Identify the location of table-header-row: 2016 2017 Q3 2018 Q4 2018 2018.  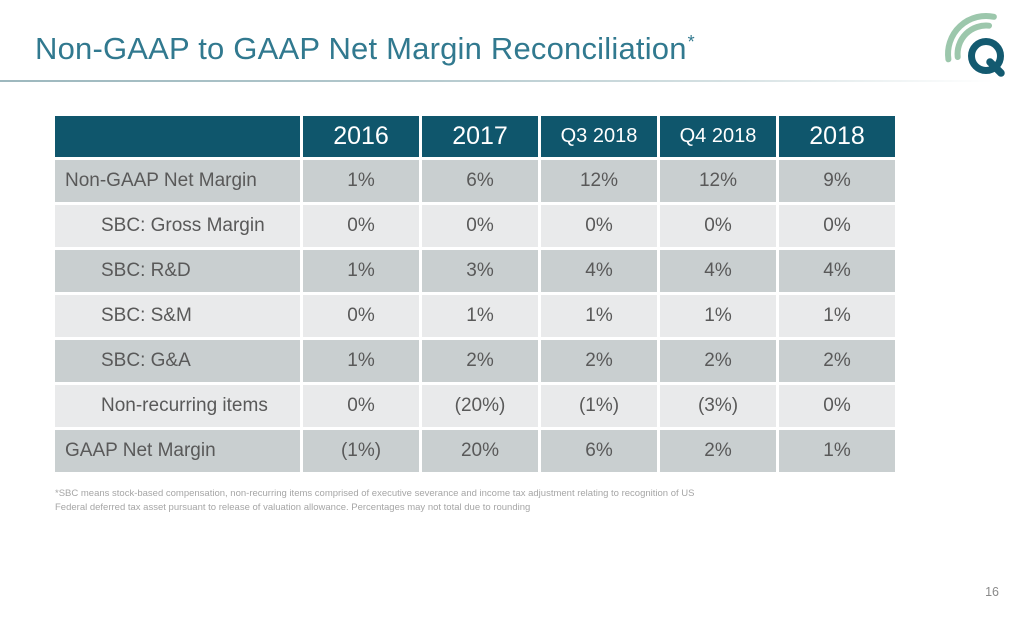
(475, 136).